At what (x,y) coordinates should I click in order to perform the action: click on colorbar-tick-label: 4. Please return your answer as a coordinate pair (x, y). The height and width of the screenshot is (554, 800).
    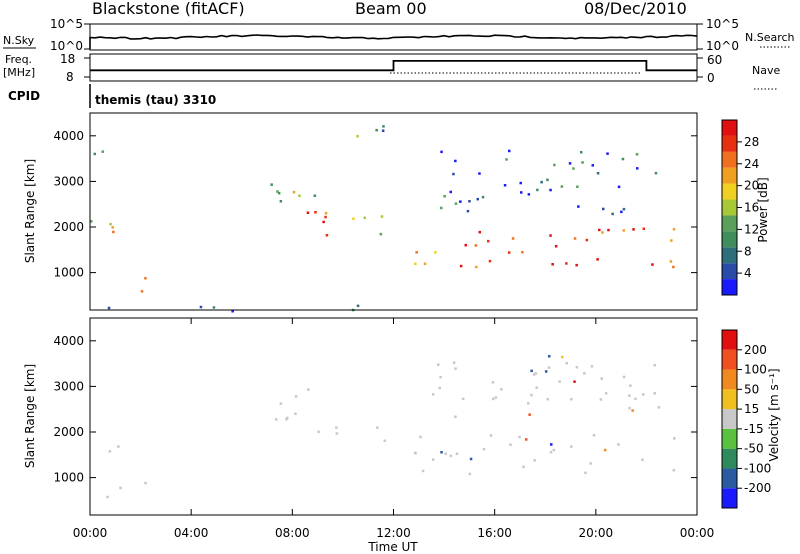
    Looking at the image, I should click on (748, 273).